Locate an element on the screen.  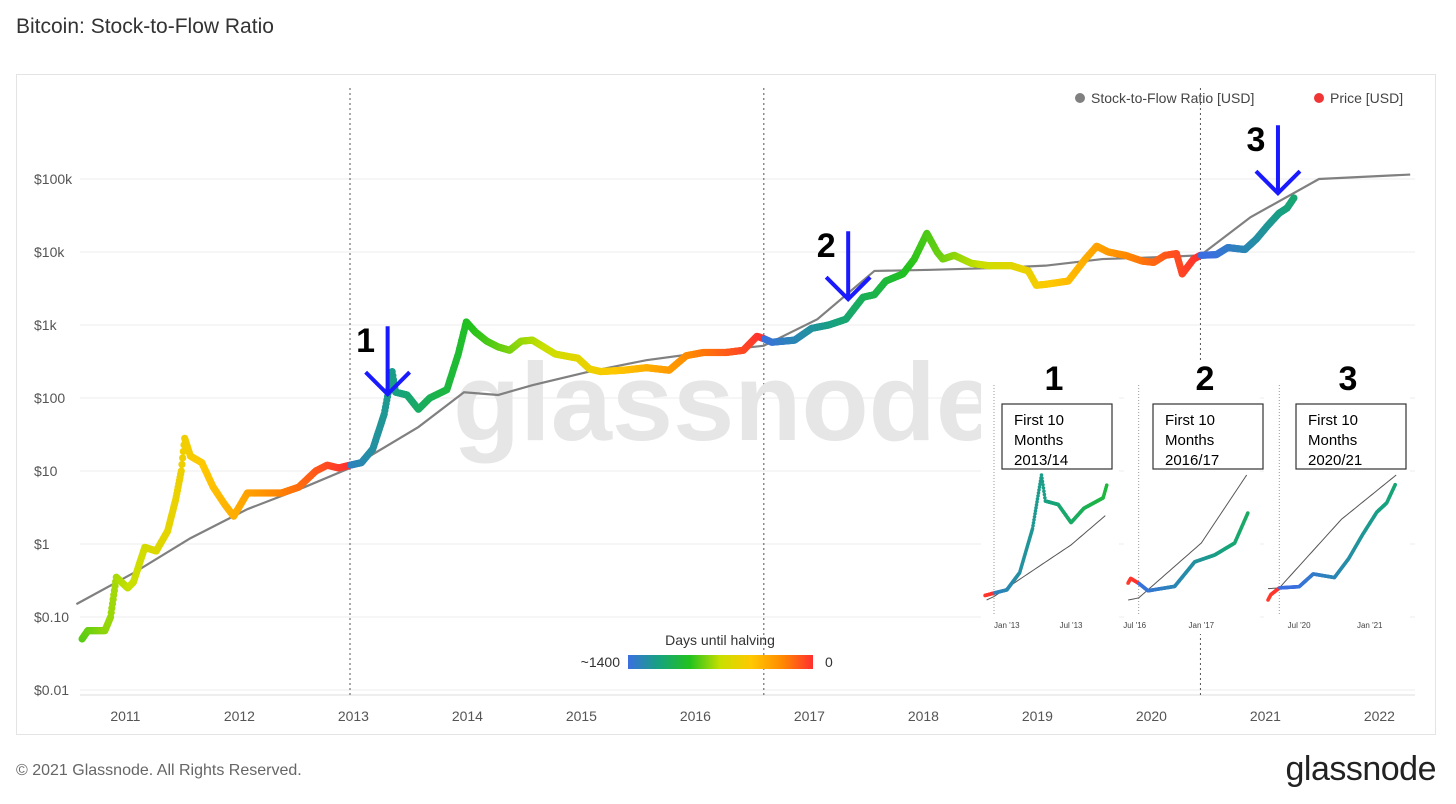
inset-tick-label: Jul '20 is located at coordinates (1299, 625).